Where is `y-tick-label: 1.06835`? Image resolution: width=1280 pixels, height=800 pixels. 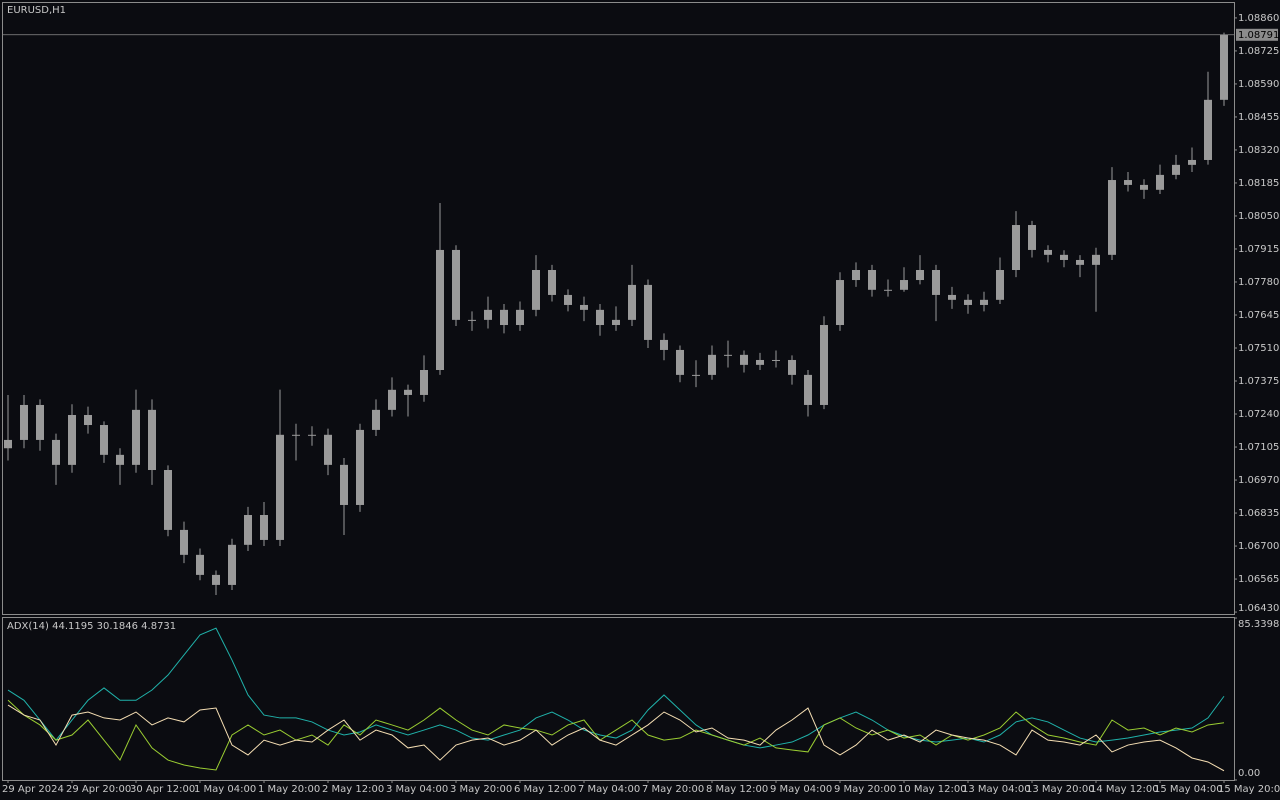 y-tick-label: 1.06835 is located at coordinates (1258, 513).